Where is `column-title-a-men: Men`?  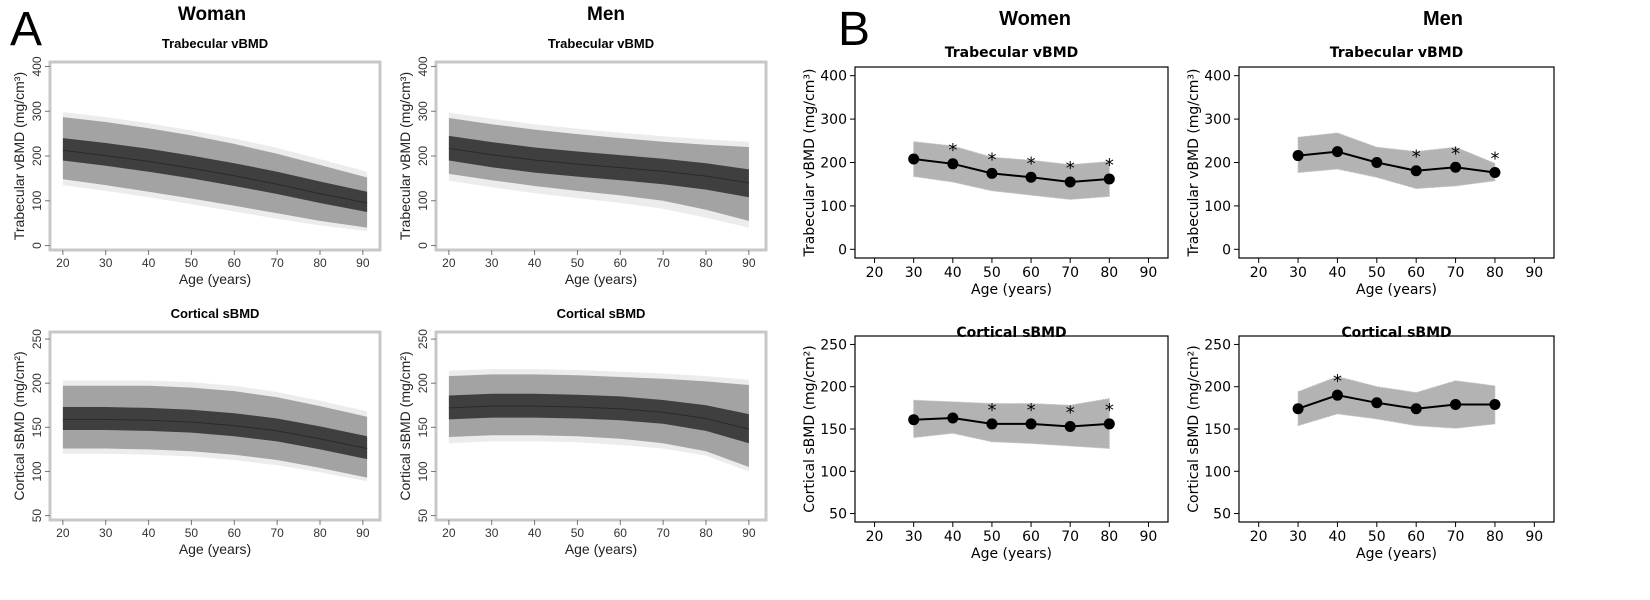
column-title-a-men: Men is located at coordinates (606, 14).